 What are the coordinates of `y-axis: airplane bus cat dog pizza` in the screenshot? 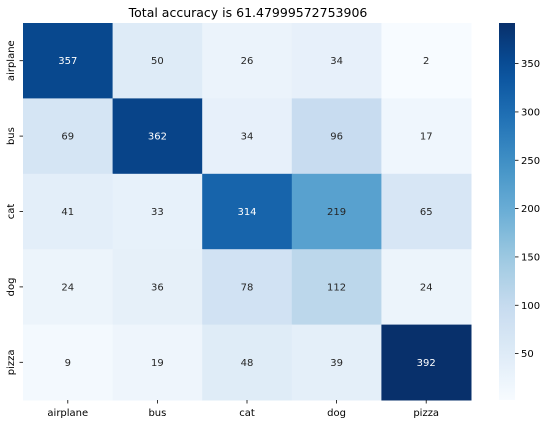 It's located at (14, 207).